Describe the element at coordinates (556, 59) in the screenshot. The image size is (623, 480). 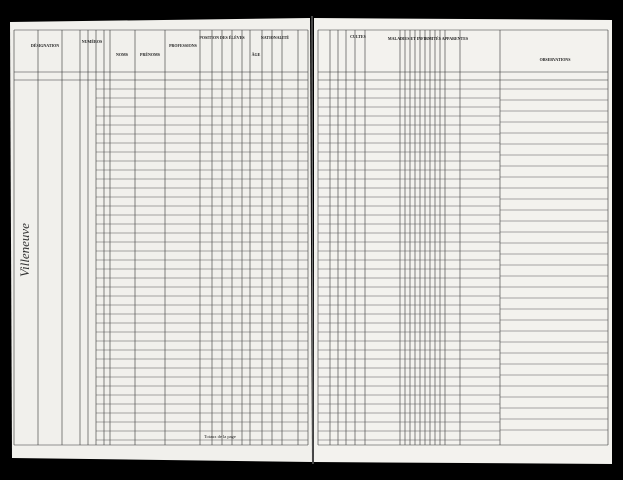
I see `header: OBSERVATIONS` at that location.